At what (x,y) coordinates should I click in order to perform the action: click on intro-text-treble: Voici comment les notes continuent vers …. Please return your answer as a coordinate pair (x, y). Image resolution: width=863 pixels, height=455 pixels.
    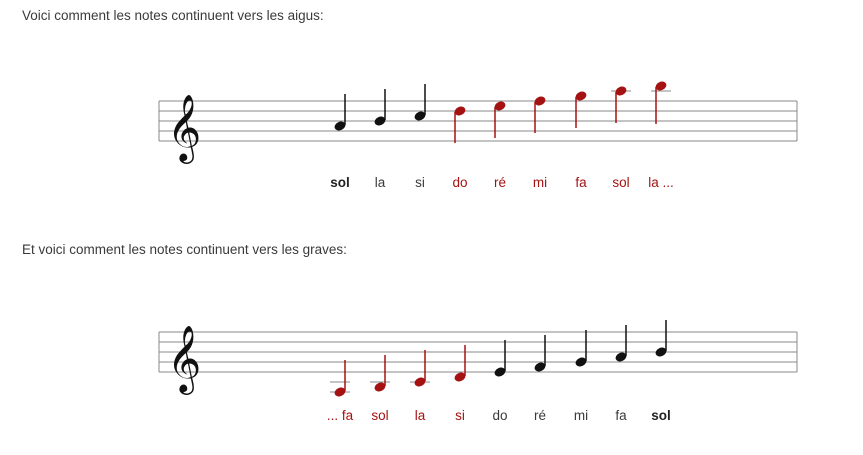
    Looking at the image, I should click on (173, 15).